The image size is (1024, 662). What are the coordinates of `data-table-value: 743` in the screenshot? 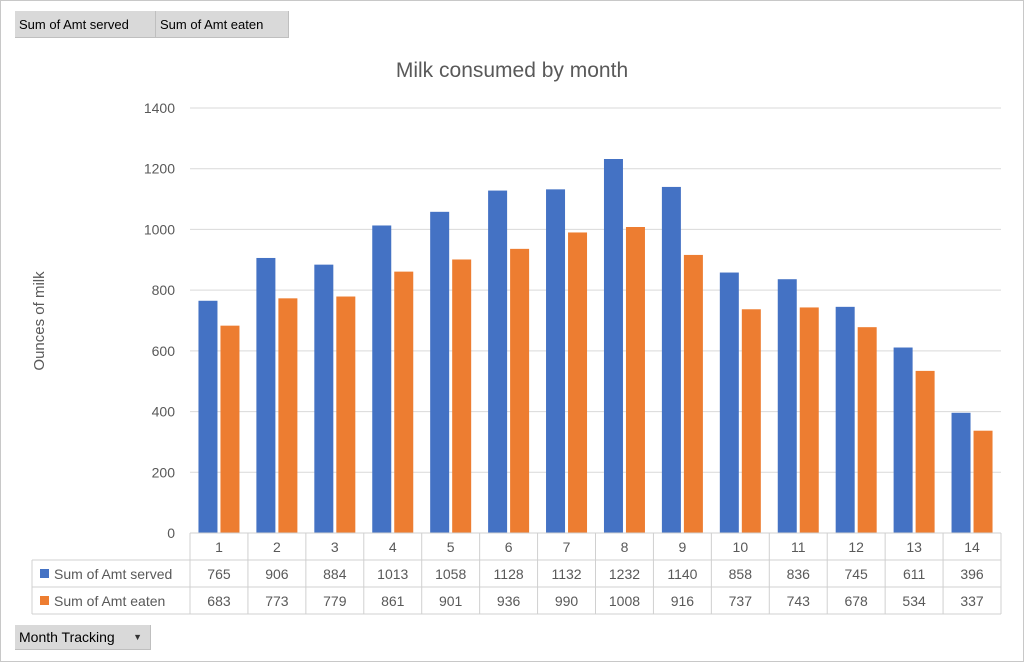 It's located at (799, 601).